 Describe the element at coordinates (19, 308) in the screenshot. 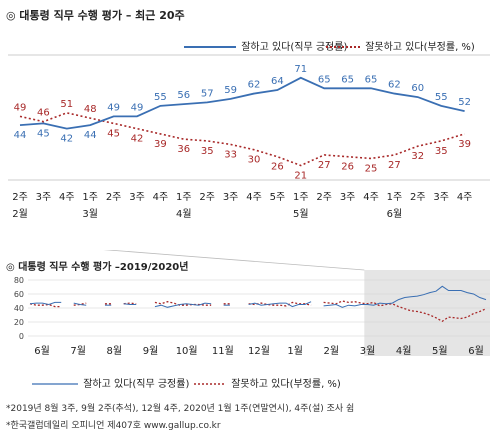

I see `y-tick-label: 40` at that location.